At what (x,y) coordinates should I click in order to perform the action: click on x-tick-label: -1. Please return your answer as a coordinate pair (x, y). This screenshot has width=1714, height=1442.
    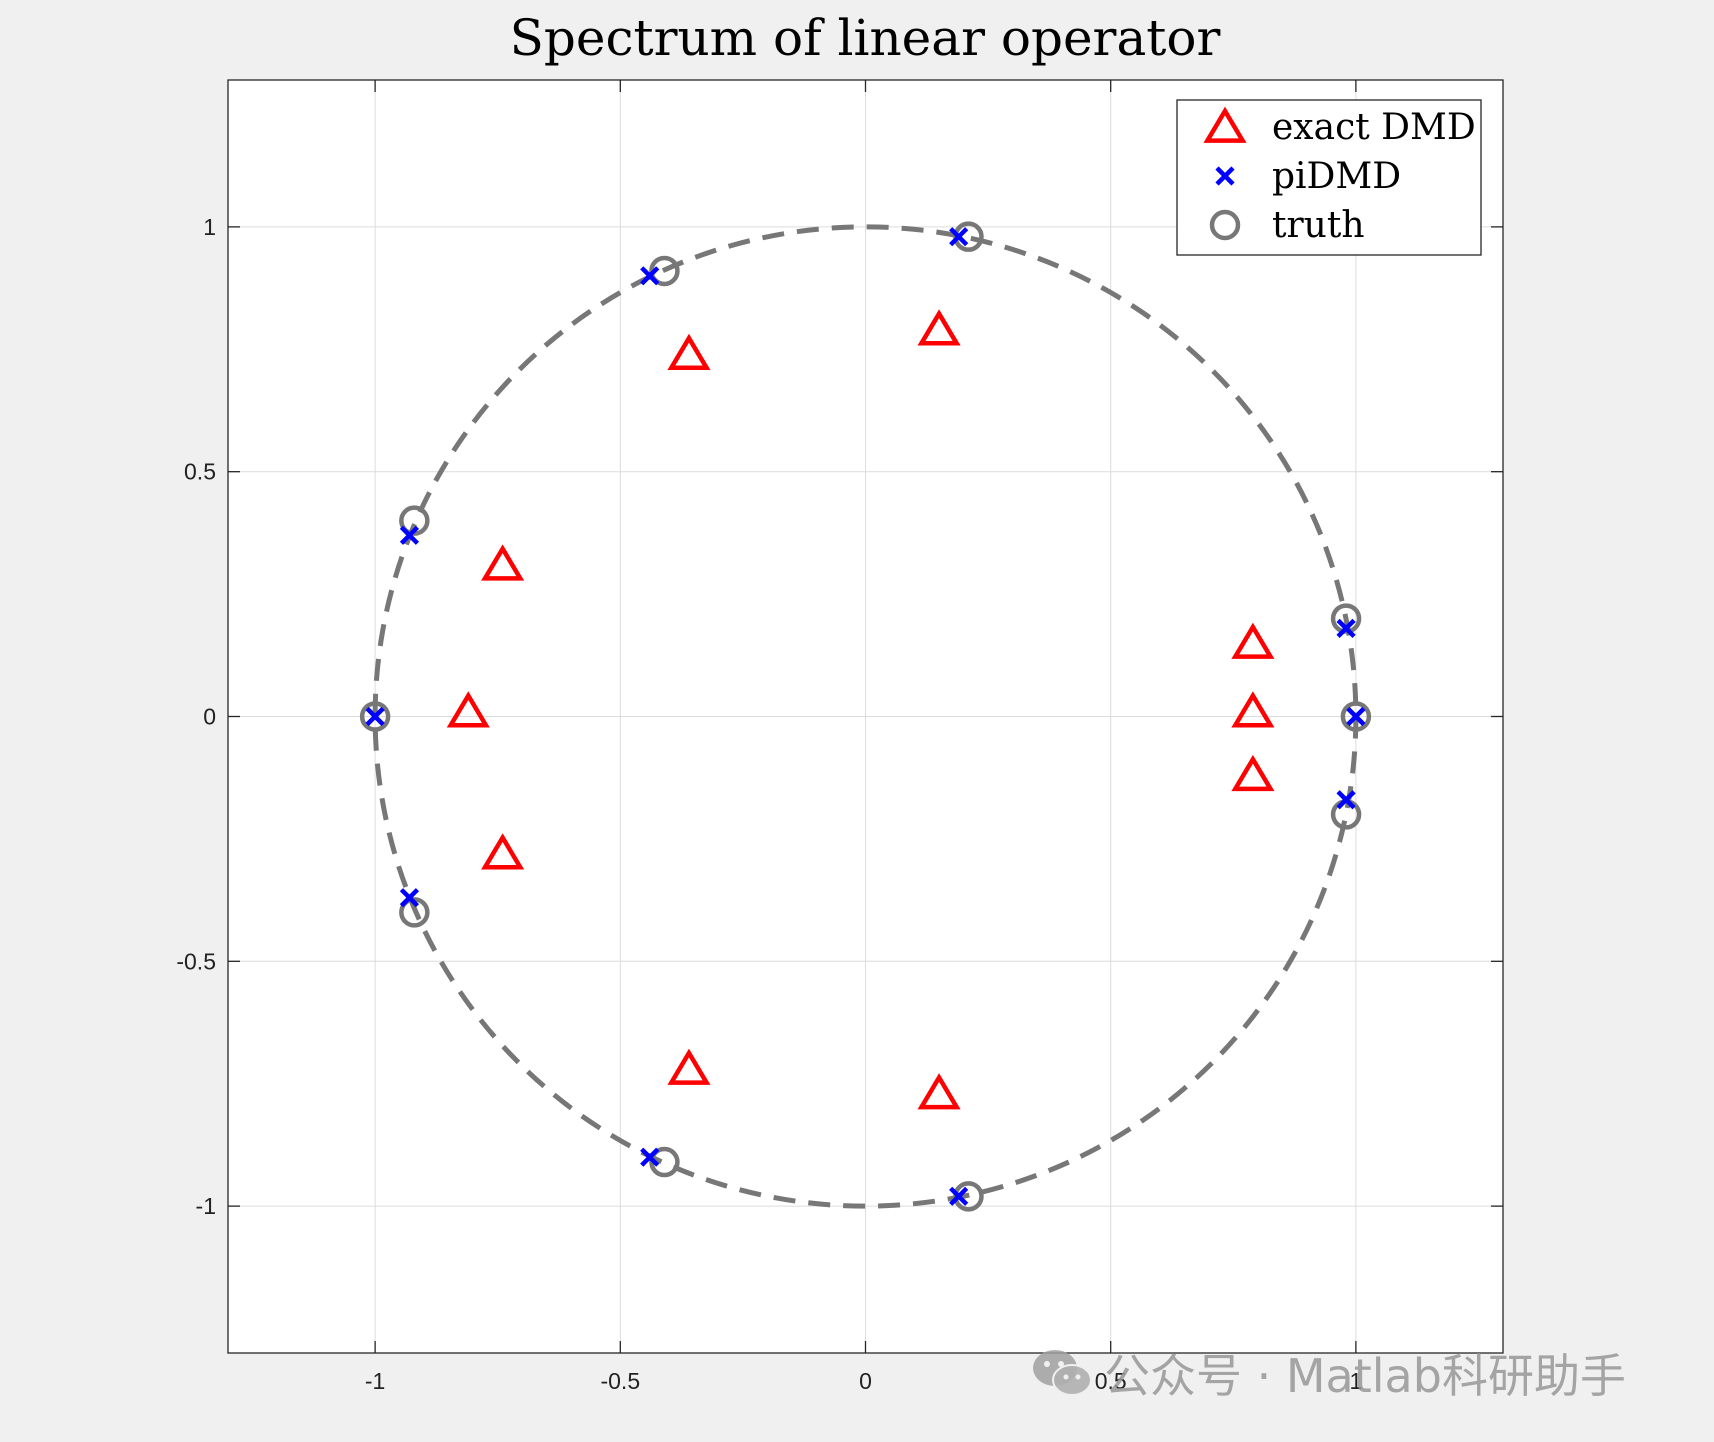
    Looking at the image, I should click on (375, 1381).